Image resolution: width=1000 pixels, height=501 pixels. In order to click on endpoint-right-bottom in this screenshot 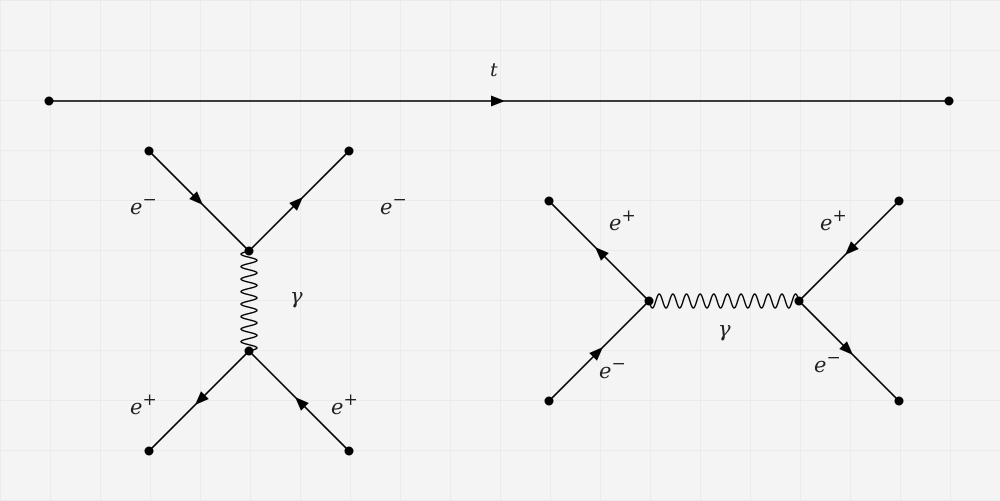, I will do `click(899, 401)`.